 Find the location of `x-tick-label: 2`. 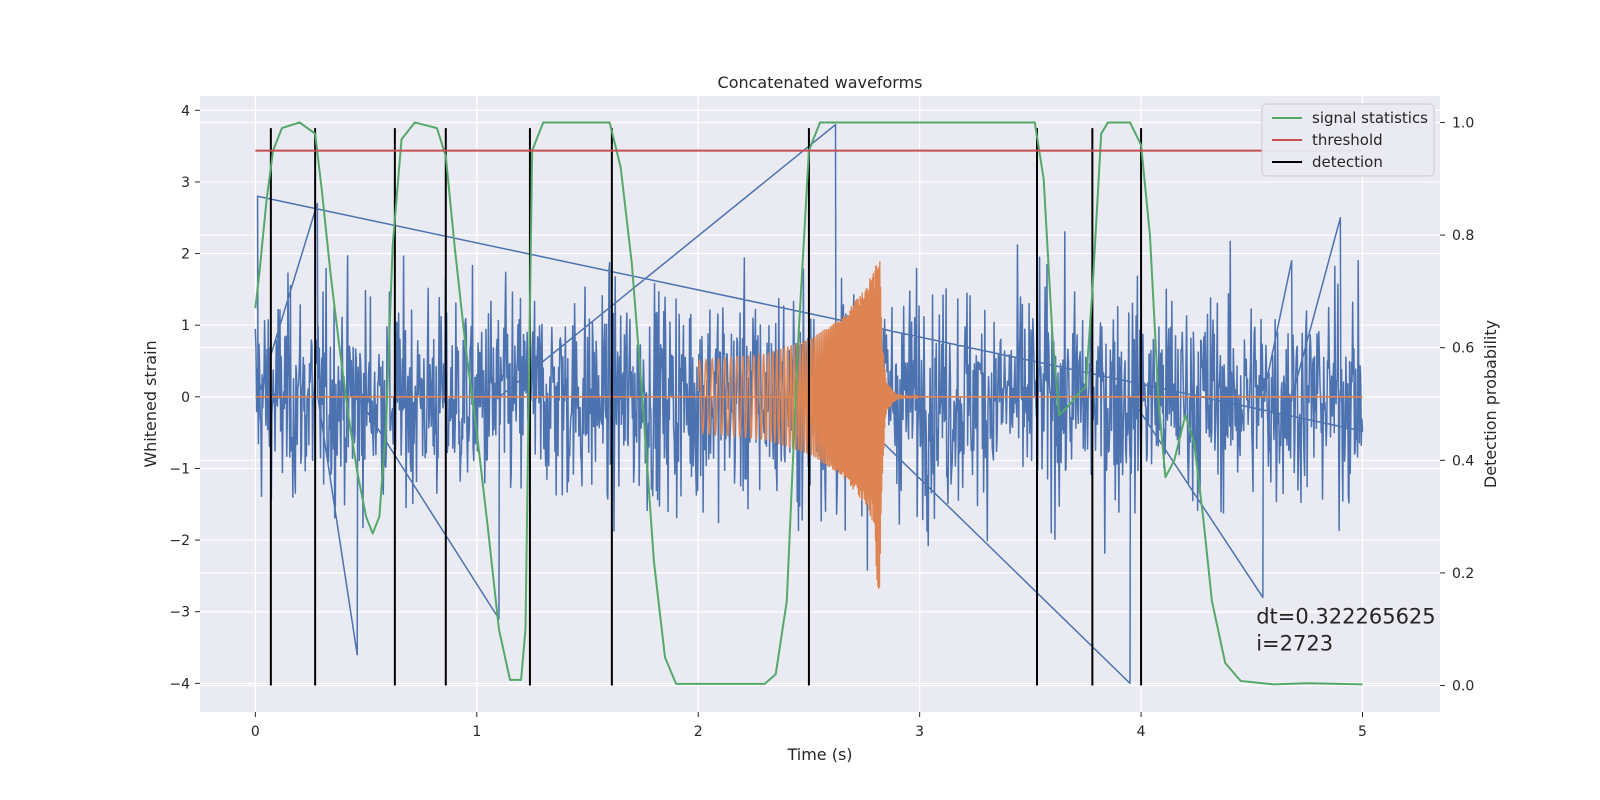

x-tick-label: 2 is located at coordinates (698, 732).